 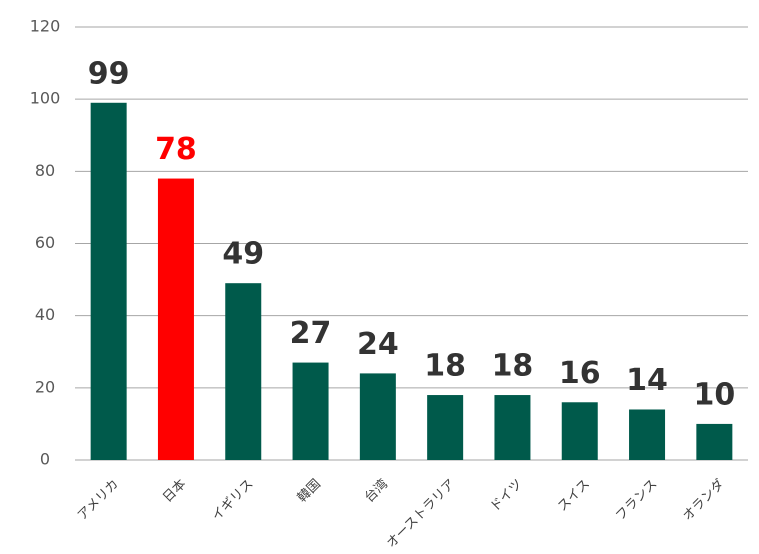 I want to click on x-tick-label: 日本, so click(x=174, y=491).